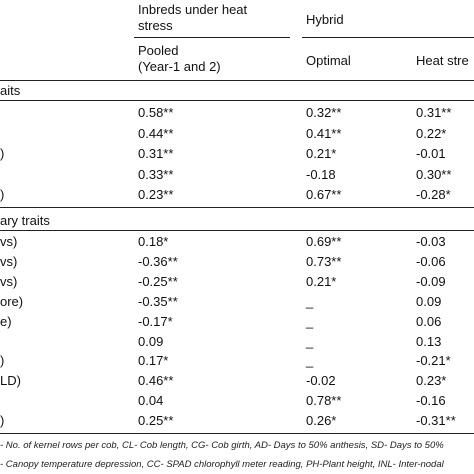 The width and height of the screenshot is (474, 474). Describe the element at coordinates (237, 433) in the screenshot. I see `table-bottom-rule` at that location.